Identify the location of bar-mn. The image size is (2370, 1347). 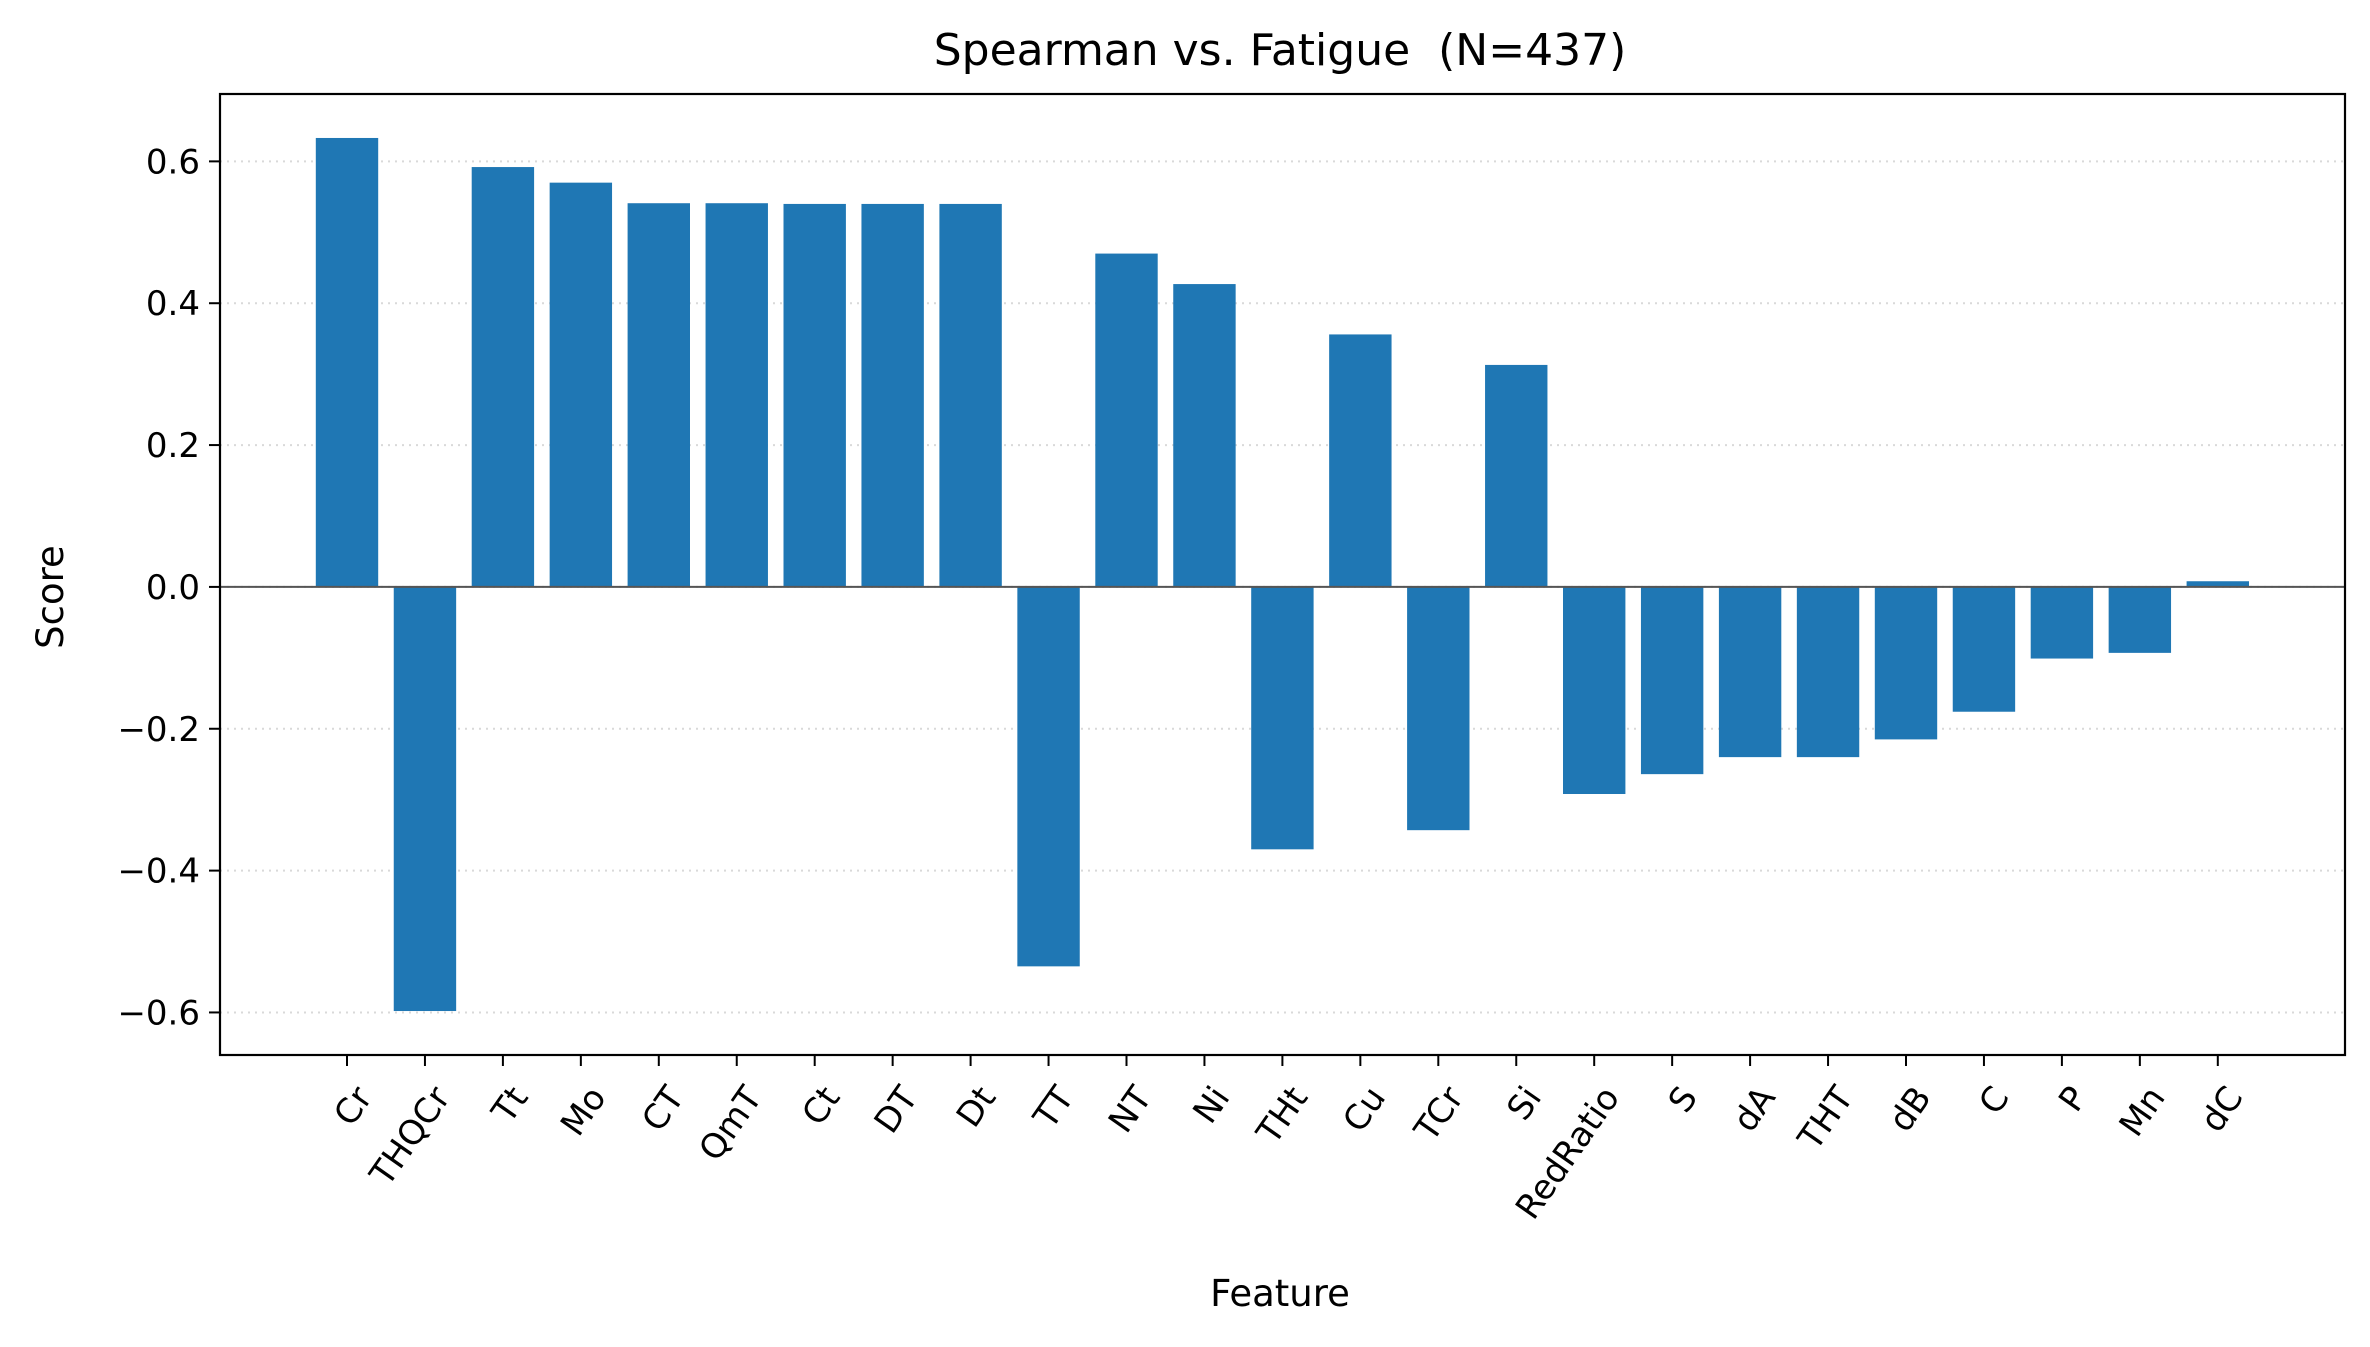
(2140, 619).